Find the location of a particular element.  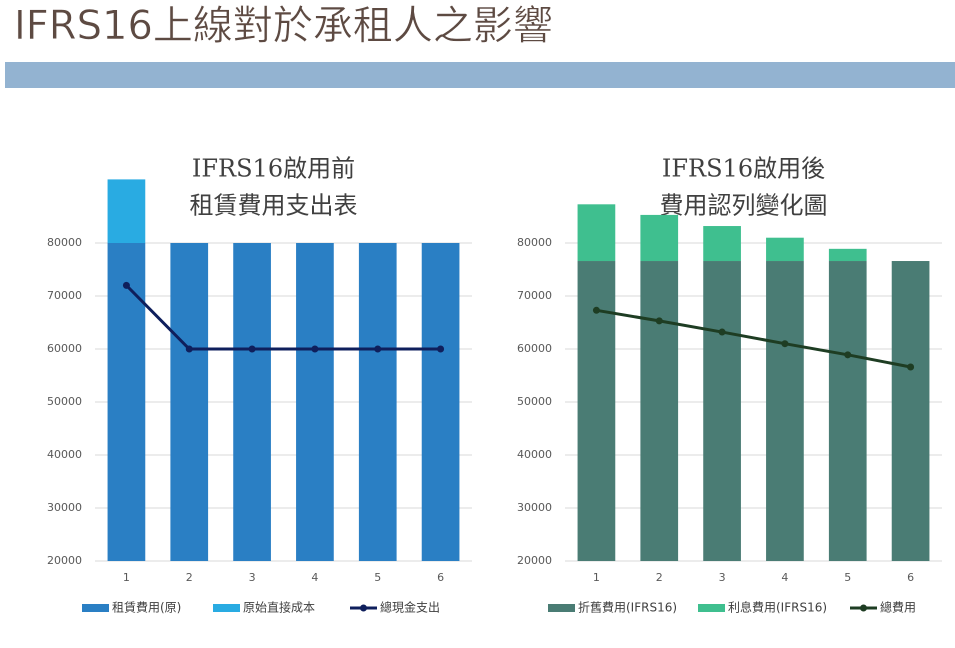

legend-label: 總現金支出 is located at coordinates (410, 607).